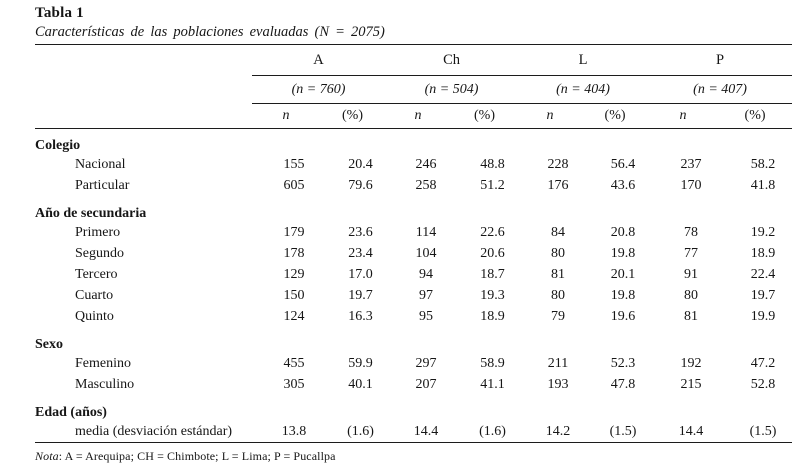 This screenshot has height=469, width=798. What do you see at coordinates (691, 232) in the screenshot?
I see `count-cell: 78` at bounding box center [691, 232].